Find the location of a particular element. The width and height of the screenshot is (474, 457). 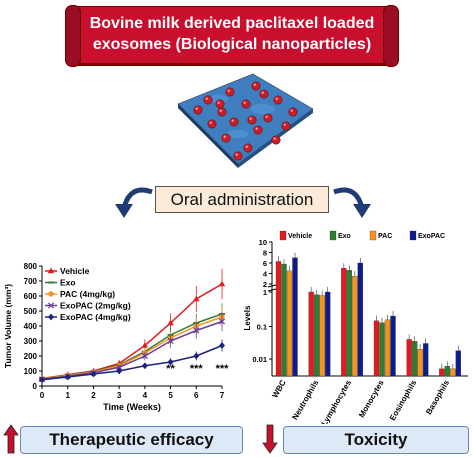

bar-eosinophils-pac is located at coordinates (420, 363).